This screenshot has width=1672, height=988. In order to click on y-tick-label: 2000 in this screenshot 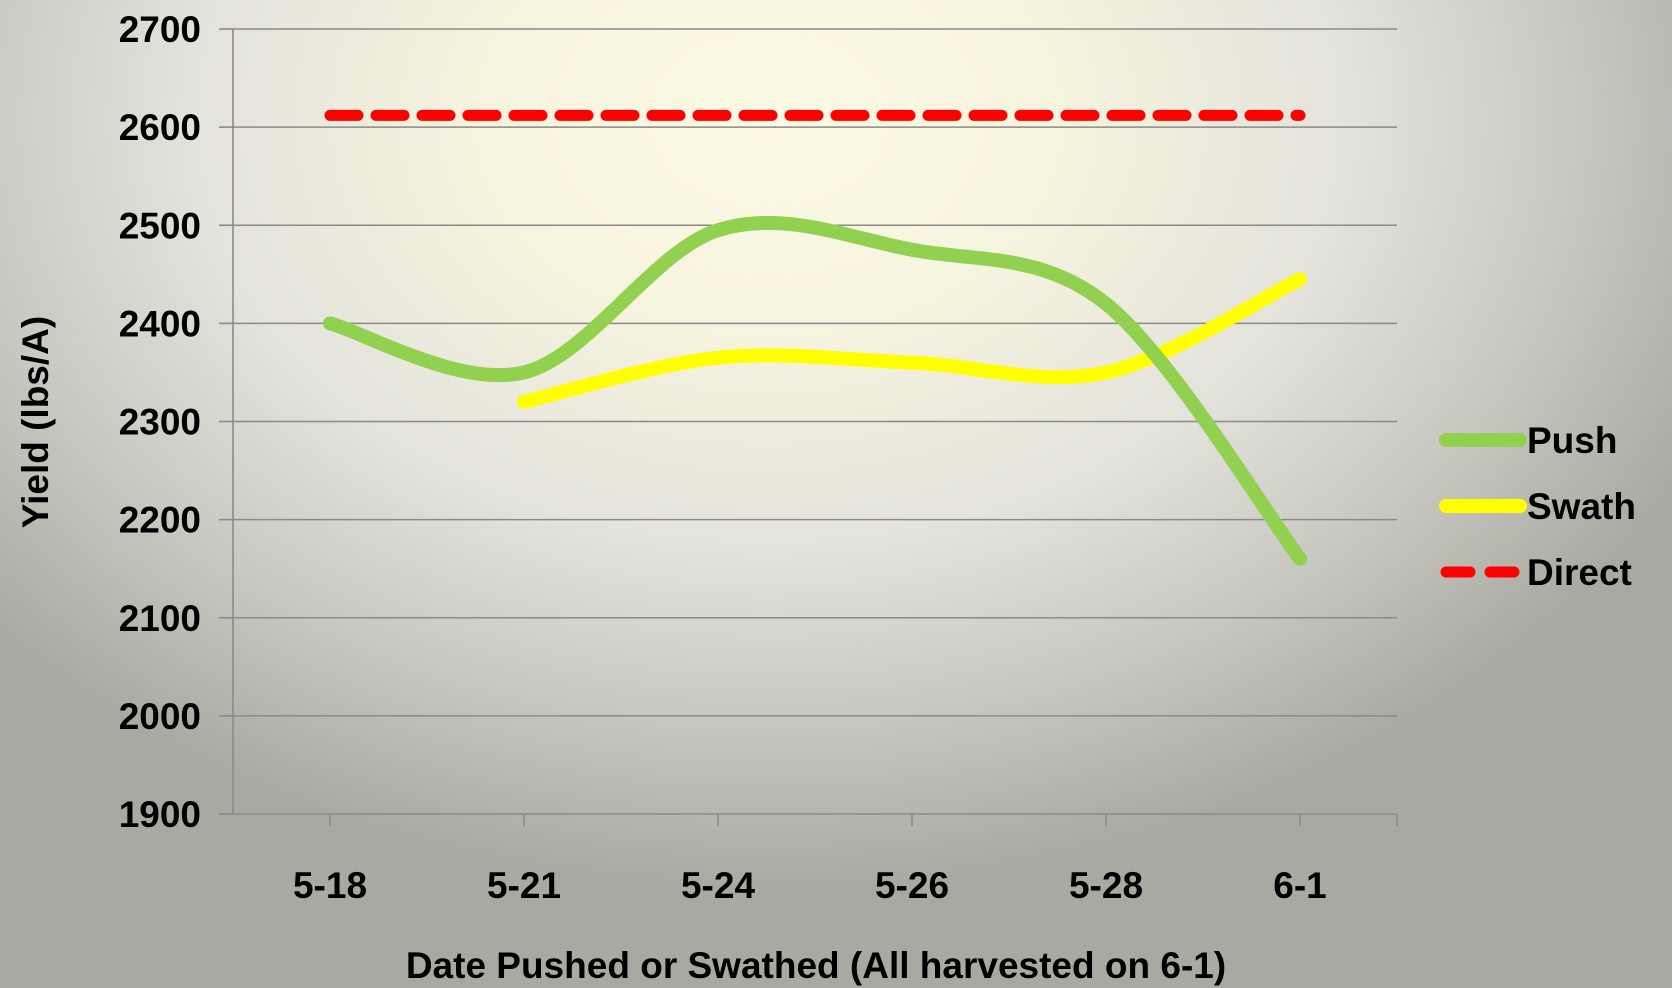, I will do `click(160, 716)`.